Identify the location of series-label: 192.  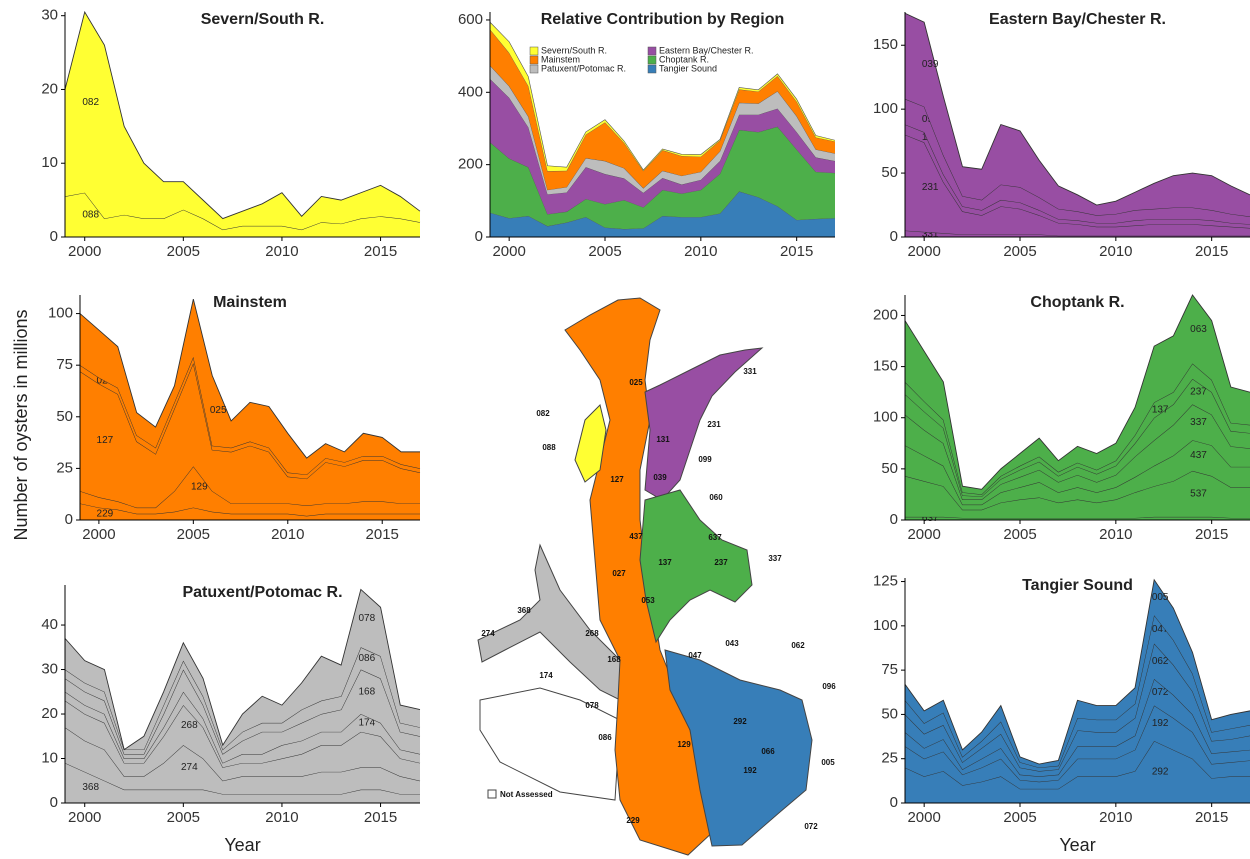
(1160, 723).